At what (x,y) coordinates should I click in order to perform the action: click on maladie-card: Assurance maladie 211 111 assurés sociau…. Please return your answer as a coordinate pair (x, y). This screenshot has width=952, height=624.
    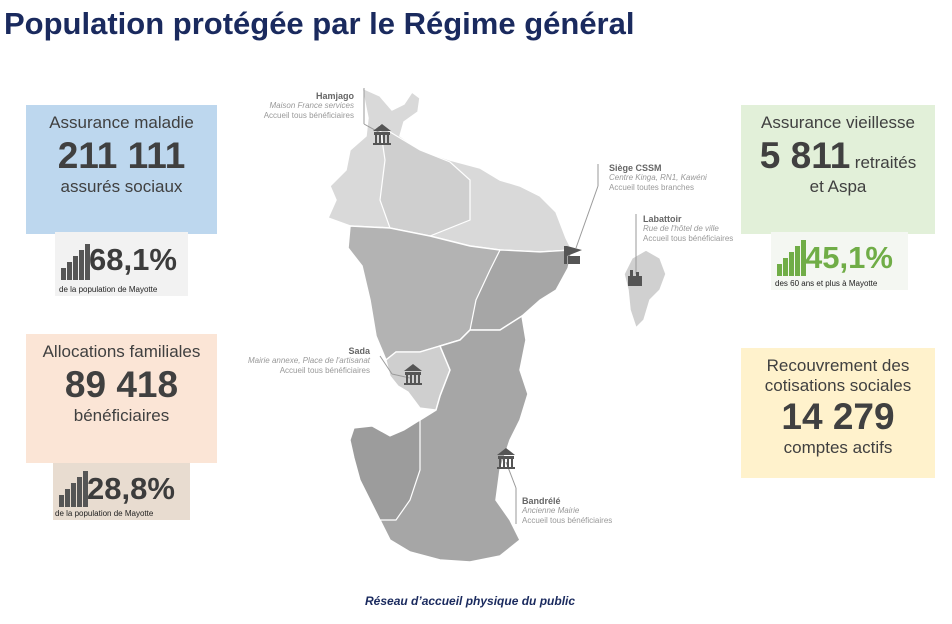
    Looking at the image, I should click on (121, 169).